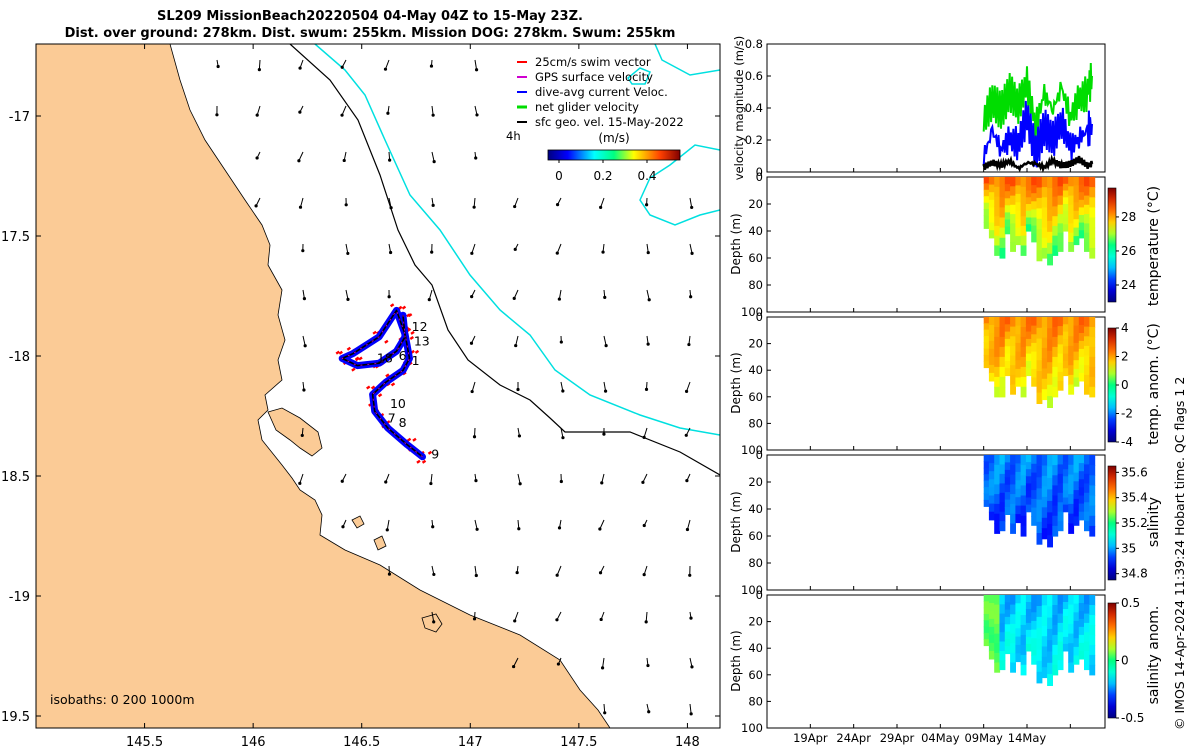  I want to click on map-x-tick-label: 148, so click(687, 742).